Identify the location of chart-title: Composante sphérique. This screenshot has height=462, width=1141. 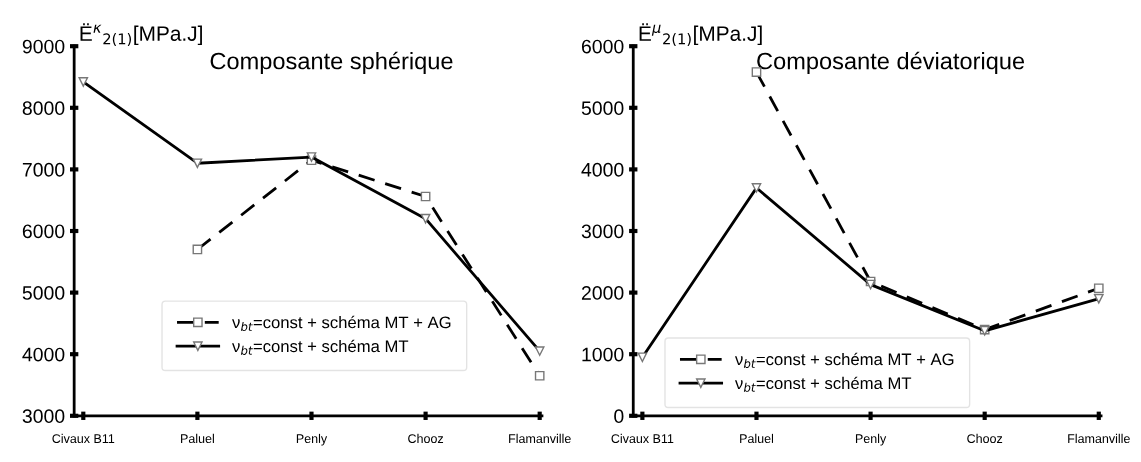
(331, 63).